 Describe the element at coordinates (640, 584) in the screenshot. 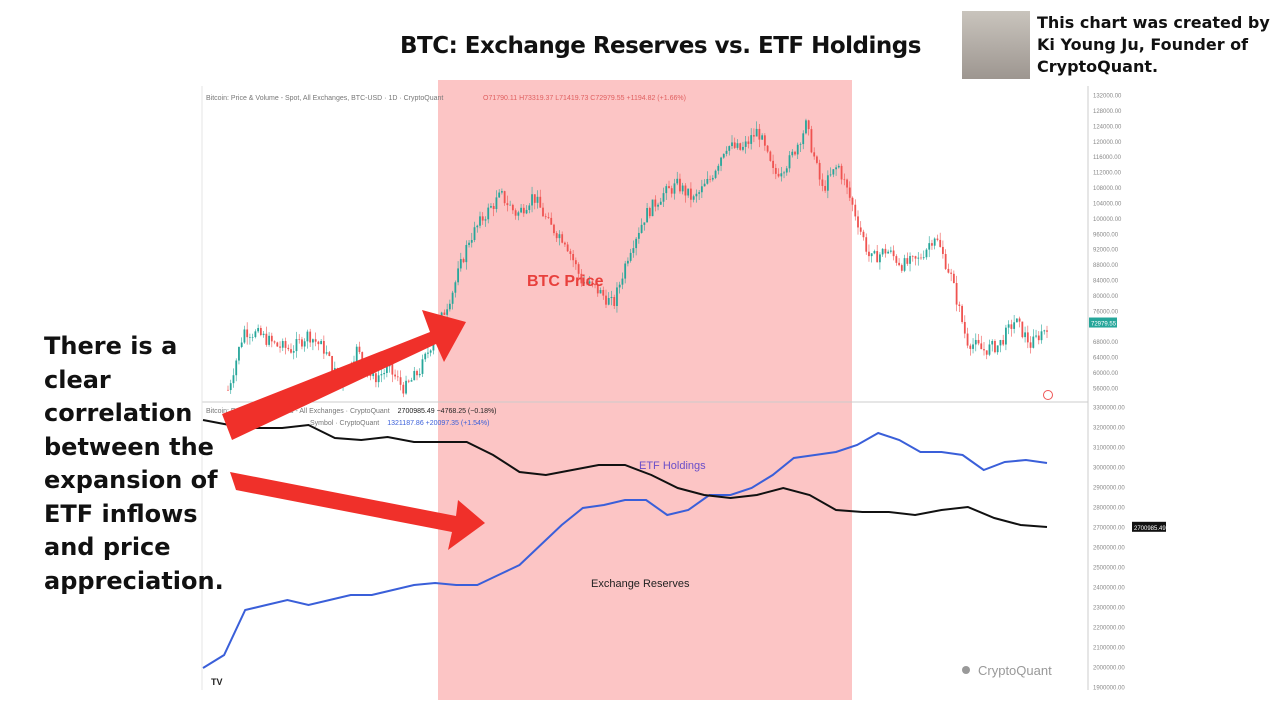

I see `label-exchange-reserves: Exchange Reserves` at that location.